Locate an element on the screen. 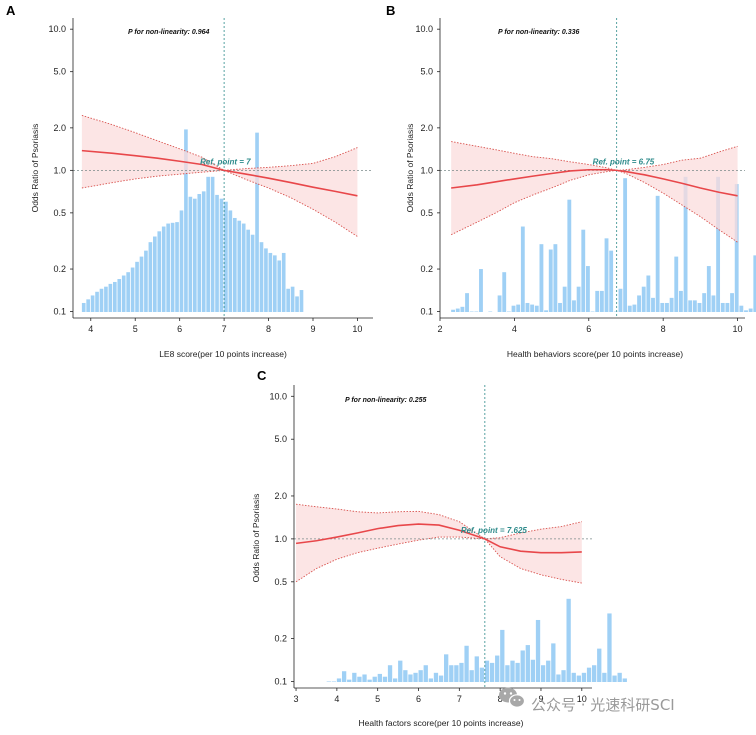 The image size is (756, 735). panel-a-y-tick-label: 2.0 is located at coordinates (59, 128).